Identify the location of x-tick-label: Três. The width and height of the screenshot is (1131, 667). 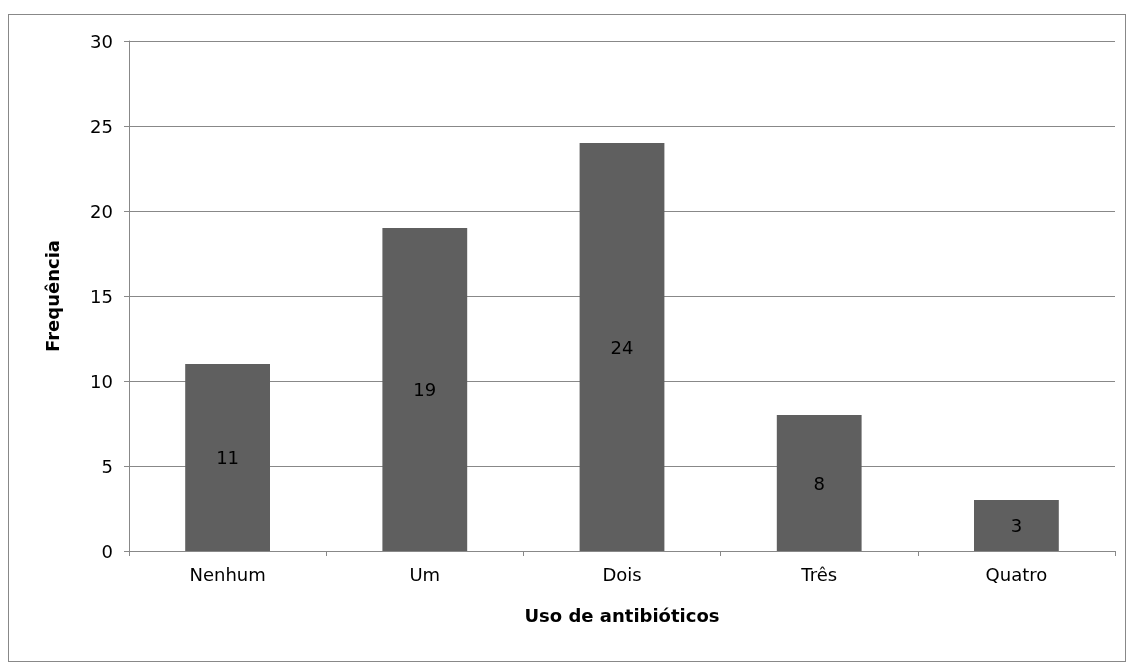
(819, 574).